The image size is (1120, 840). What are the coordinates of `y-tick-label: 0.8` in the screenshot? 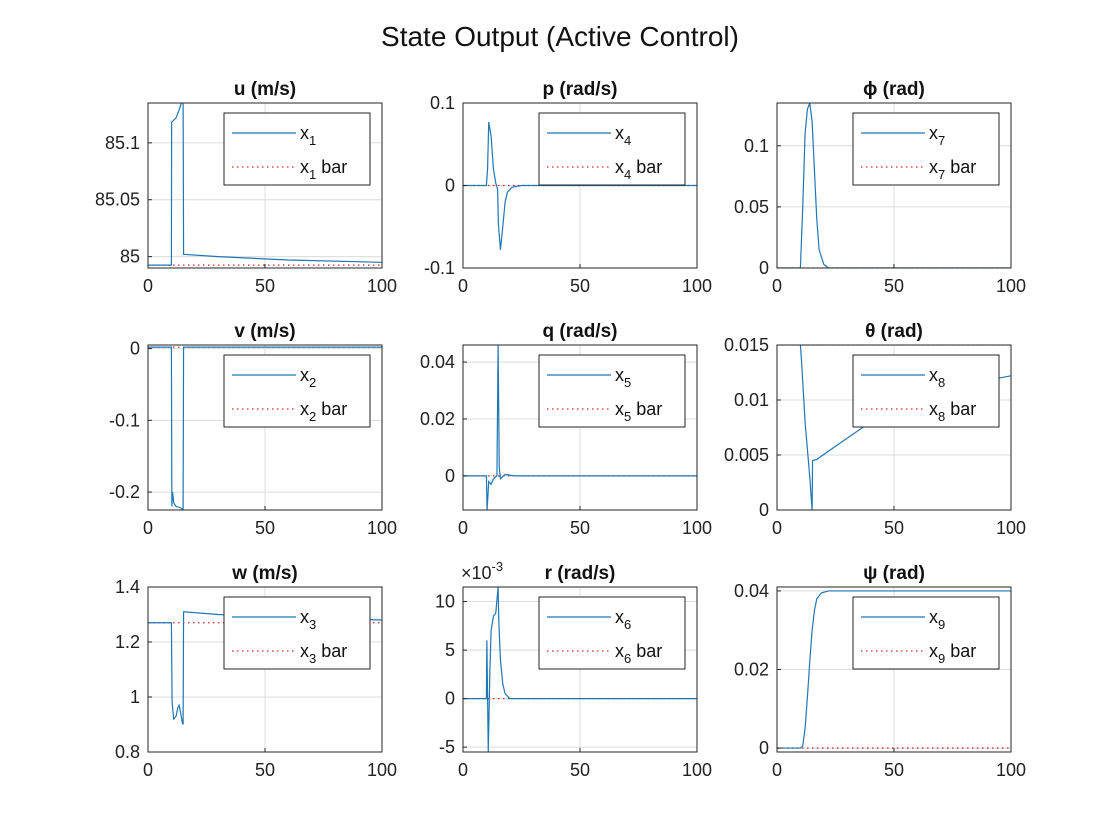 It's located at (127, 752).